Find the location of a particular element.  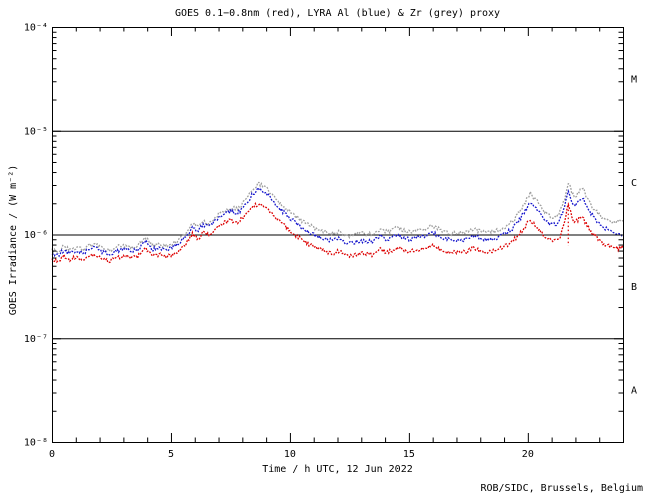

y-tick-label: 10⁻⁷ is located at coordinates (36, 339).